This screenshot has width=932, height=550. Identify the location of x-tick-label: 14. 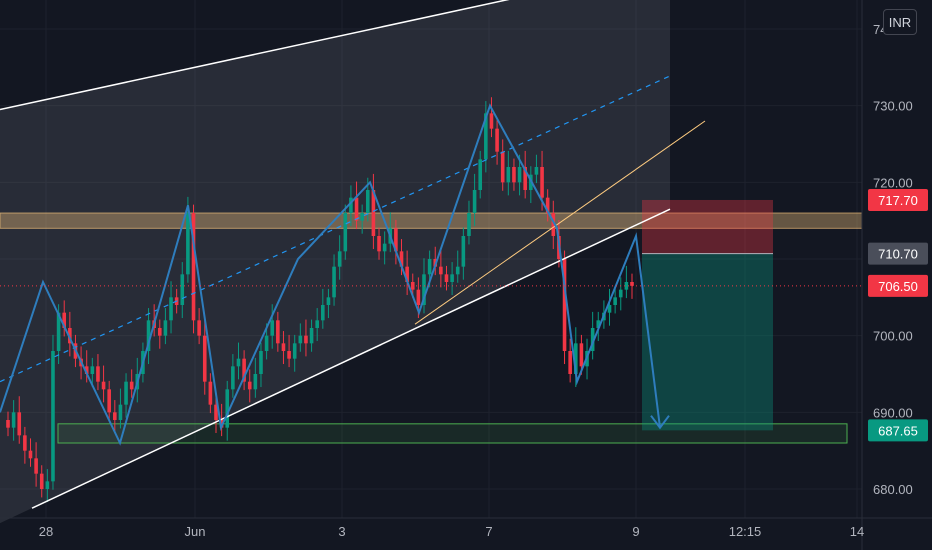
(857, 531).